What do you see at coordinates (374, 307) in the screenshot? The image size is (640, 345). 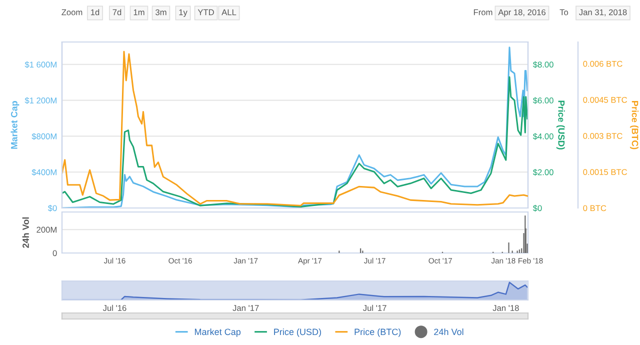 I see `x-tick-label: Jul '17` at bounding box center [374, 307].